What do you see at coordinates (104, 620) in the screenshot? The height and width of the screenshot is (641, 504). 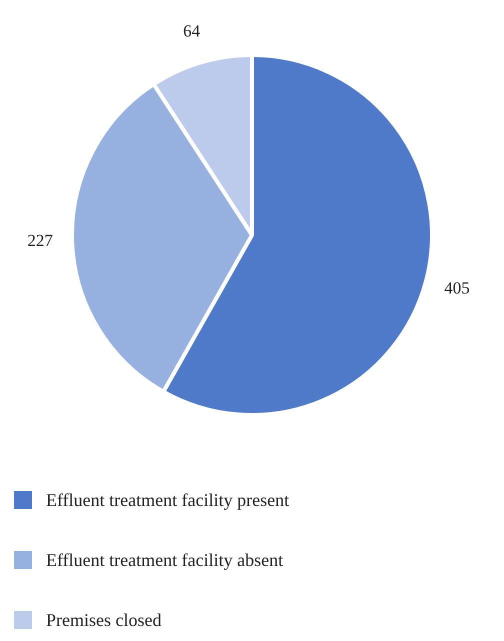 I see `legend-label: Premises closed` at bounding box center [104, 620].